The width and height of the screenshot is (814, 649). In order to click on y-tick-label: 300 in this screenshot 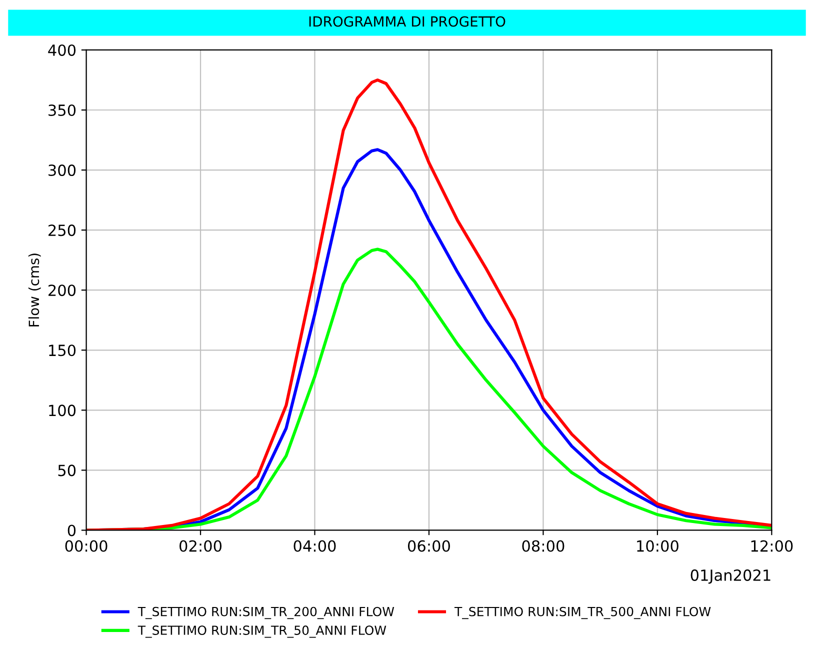, I will do `click(62, 170)`.